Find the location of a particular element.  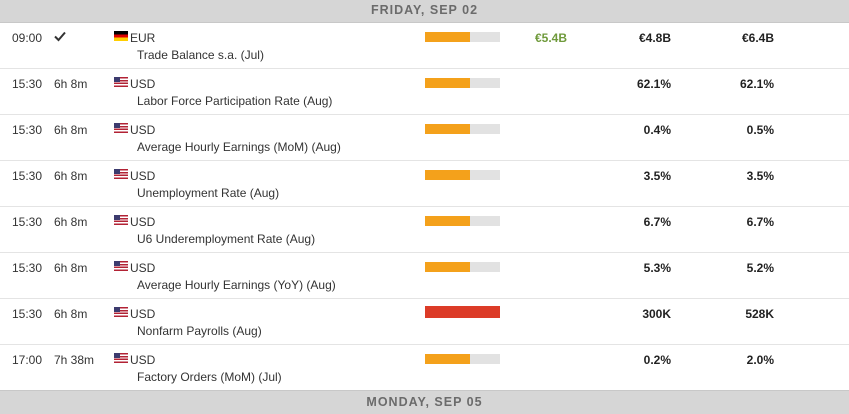

event-countdown: 7h 38m is located at coordinates (74, 360).